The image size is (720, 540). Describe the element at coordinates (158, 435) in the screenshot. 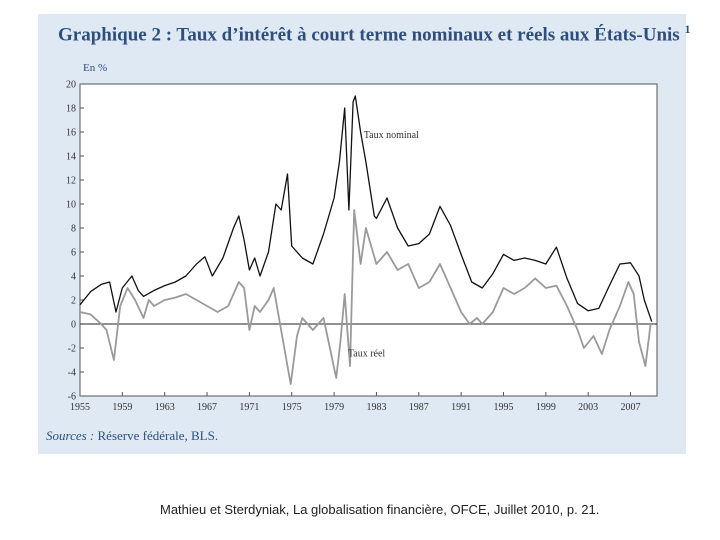

I see `sources-text: Réserve fédérale, BLS.` at that location.